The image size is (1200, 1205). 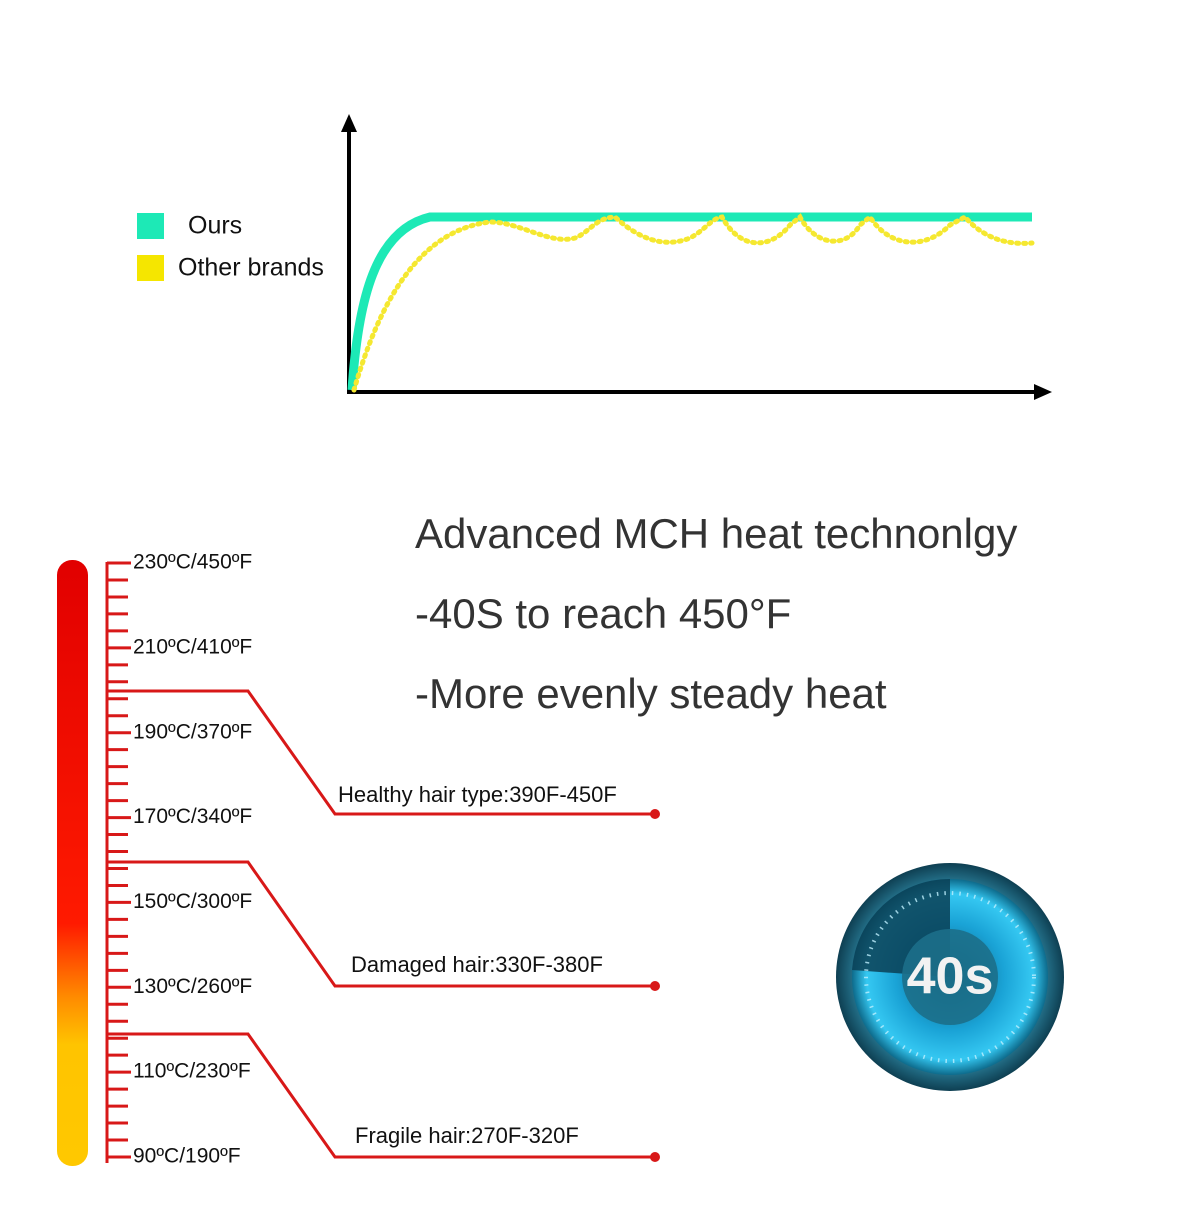 I want to click on hair-type: Healthy hair type:390F-450F, so click(x=477, y=794).